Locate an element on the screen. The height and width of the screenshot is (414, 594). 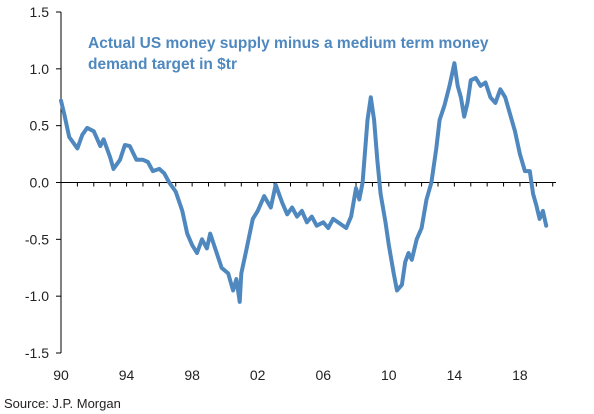
y-tick-label: 0.0 is located at coordinates (40, 183).